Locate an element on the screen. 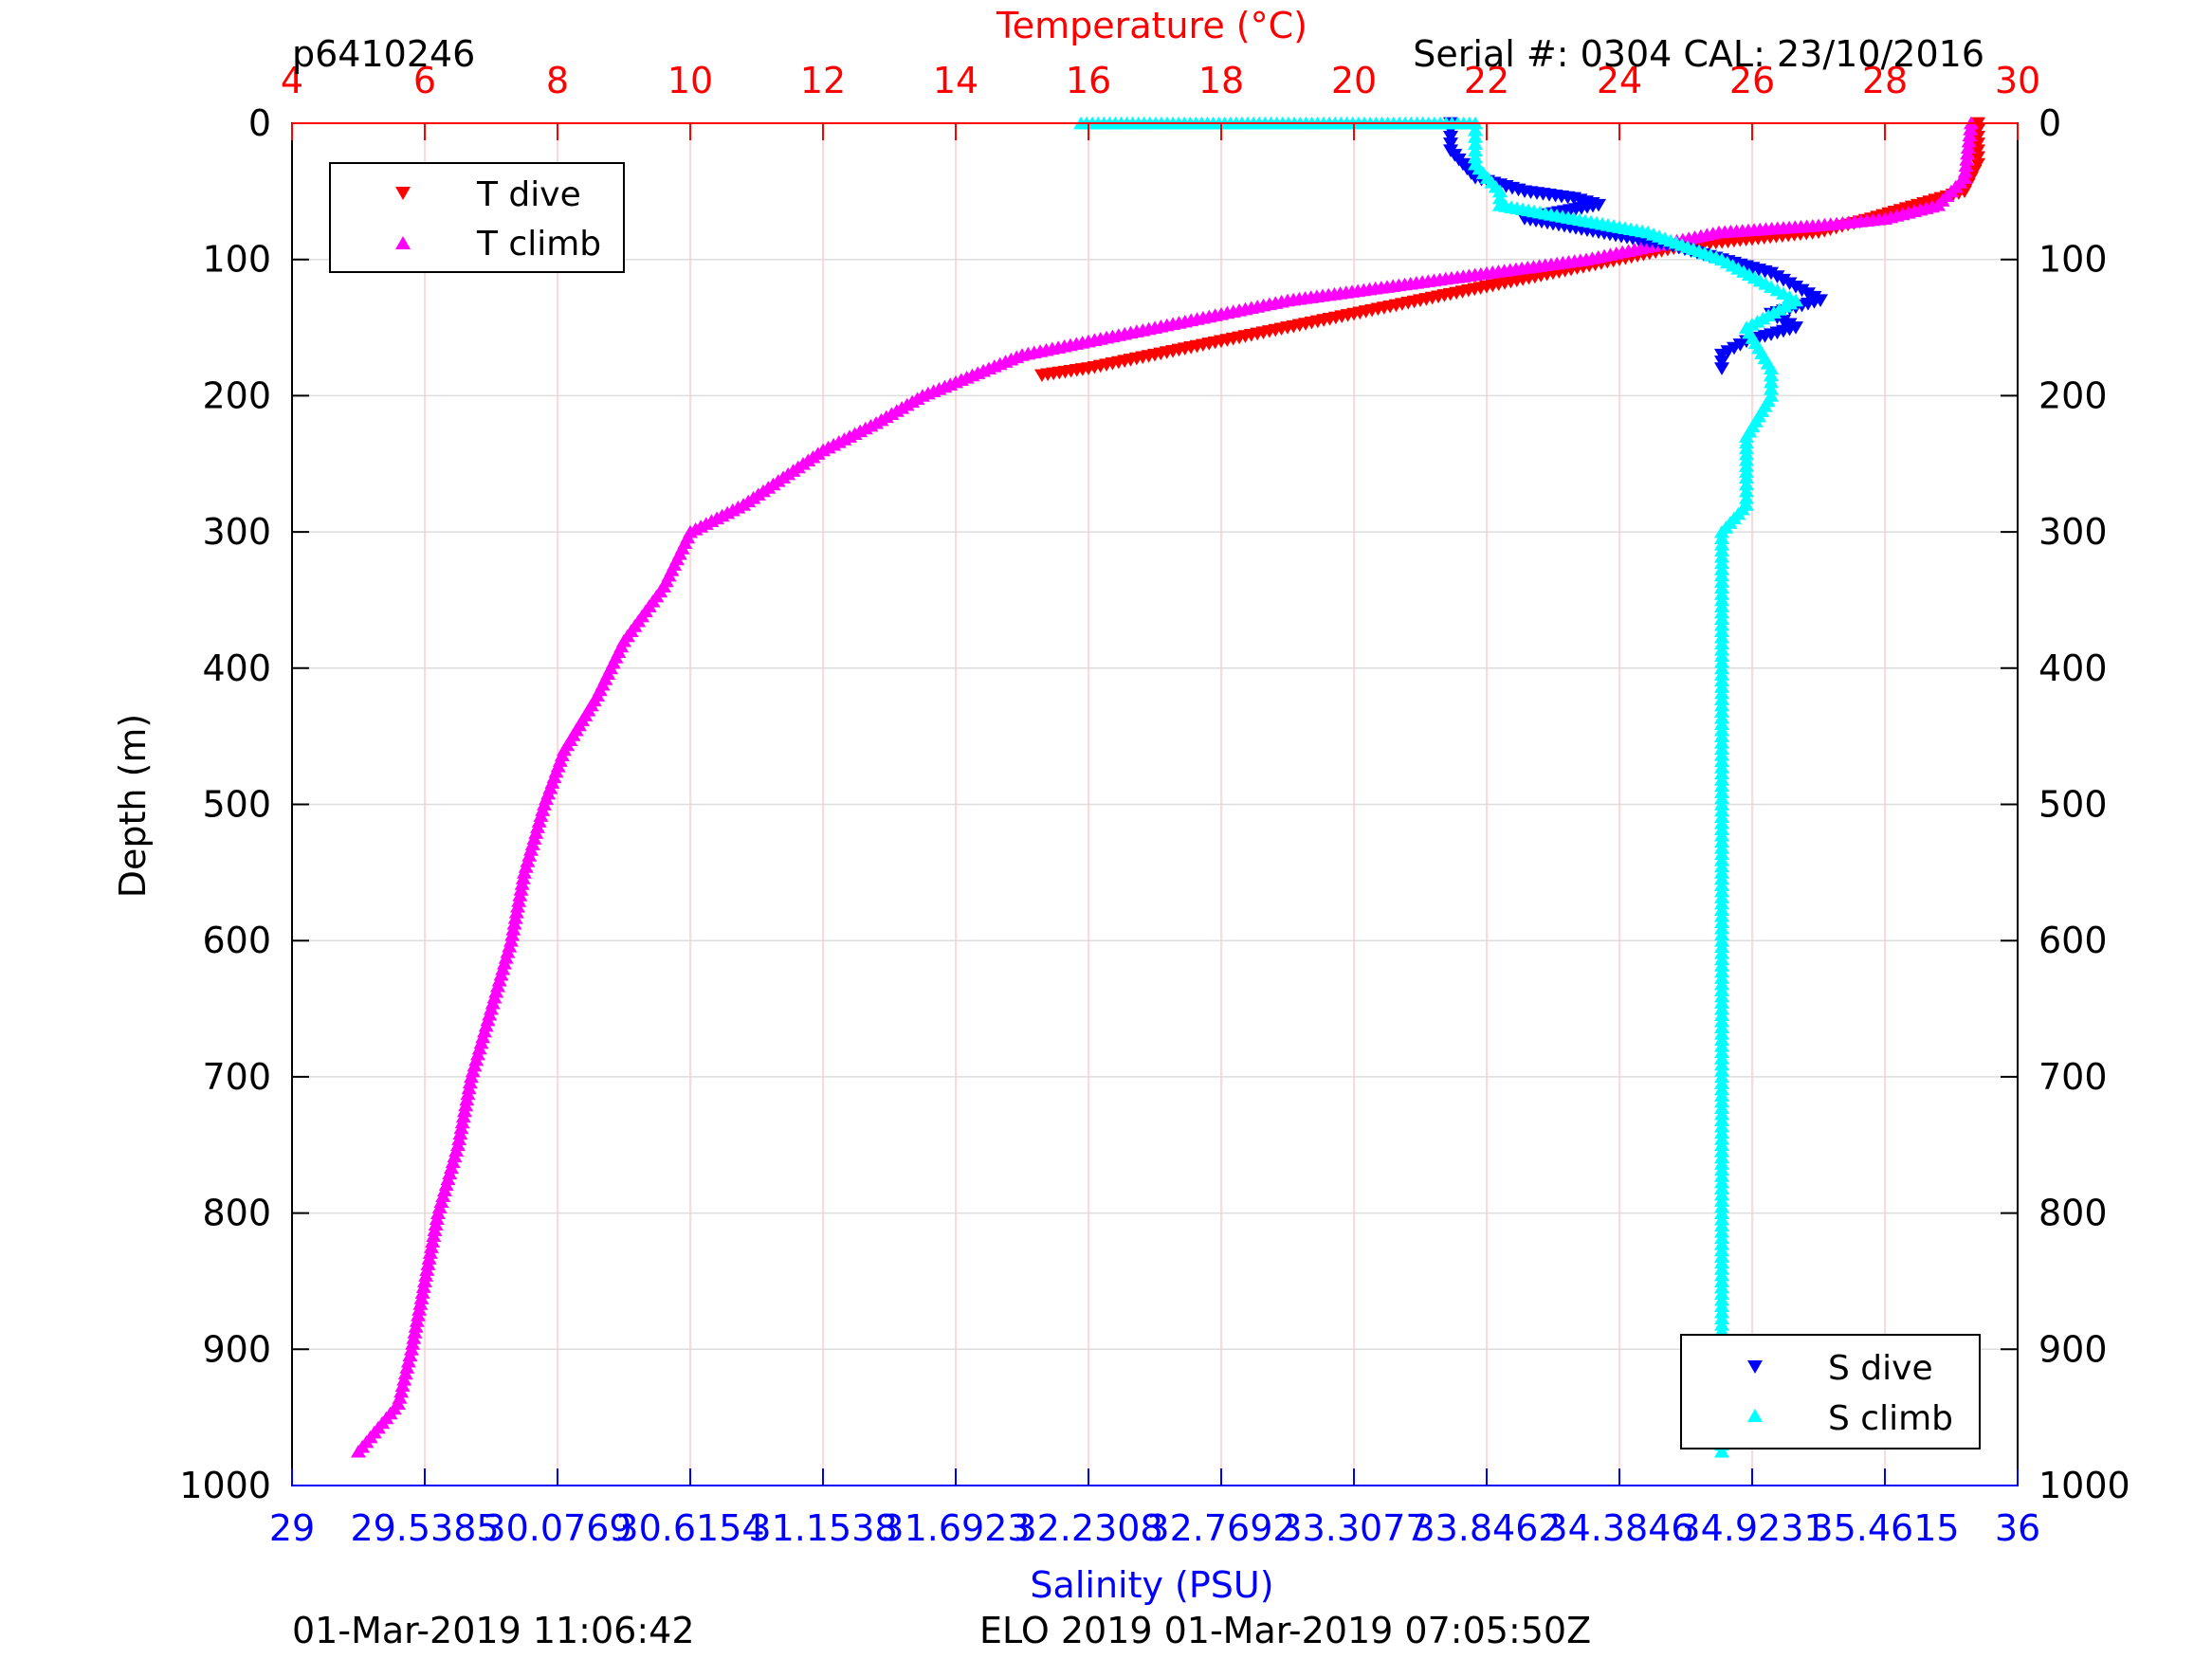 The width and height of the screenshot is (2212, 1659). depth-tick-label-right: 200 is located at coordinates (2073, 395).